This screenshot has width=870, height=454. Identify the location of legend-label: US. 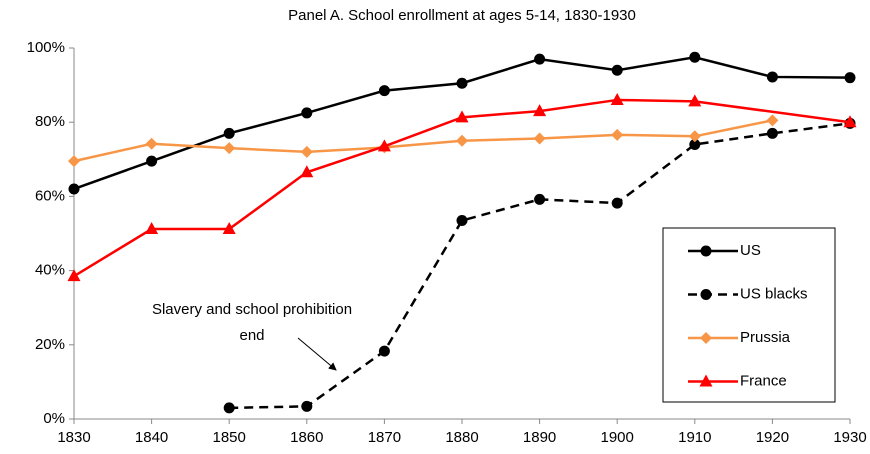
(750, 250).